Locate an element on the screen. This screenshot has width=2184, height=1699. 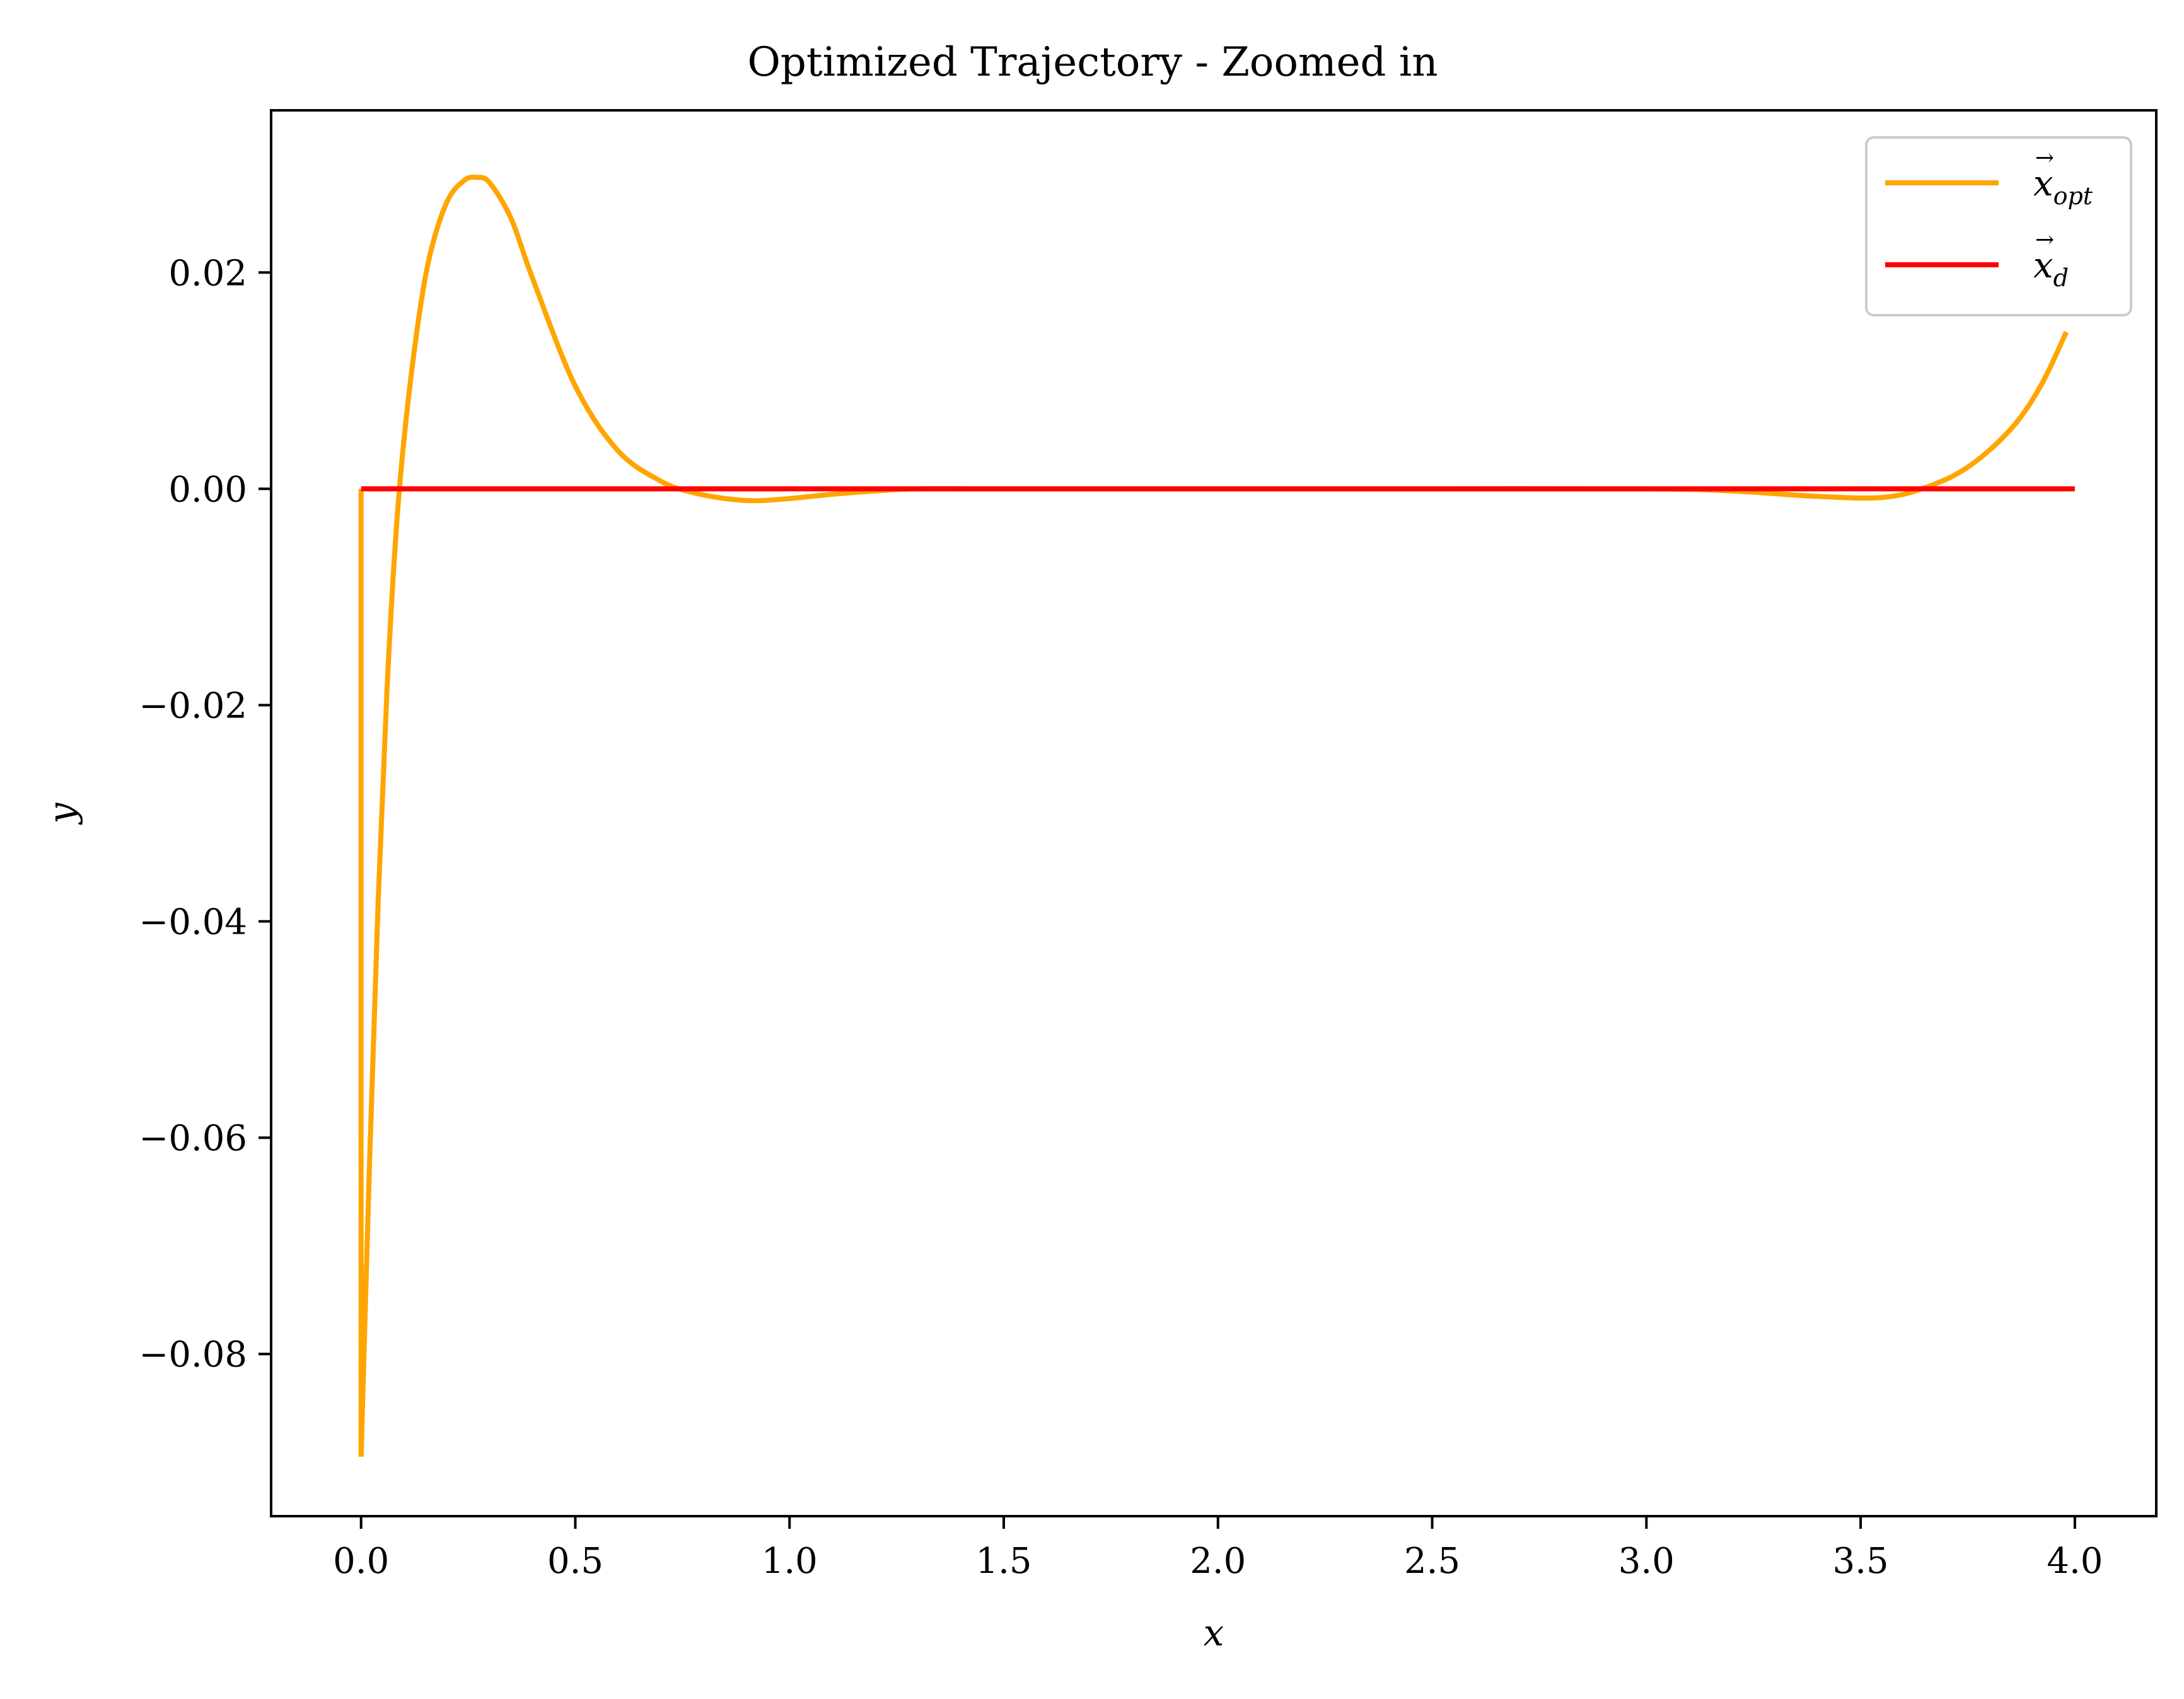
legend-series-name-x-opt: x is located at coordinates (2043, 184).